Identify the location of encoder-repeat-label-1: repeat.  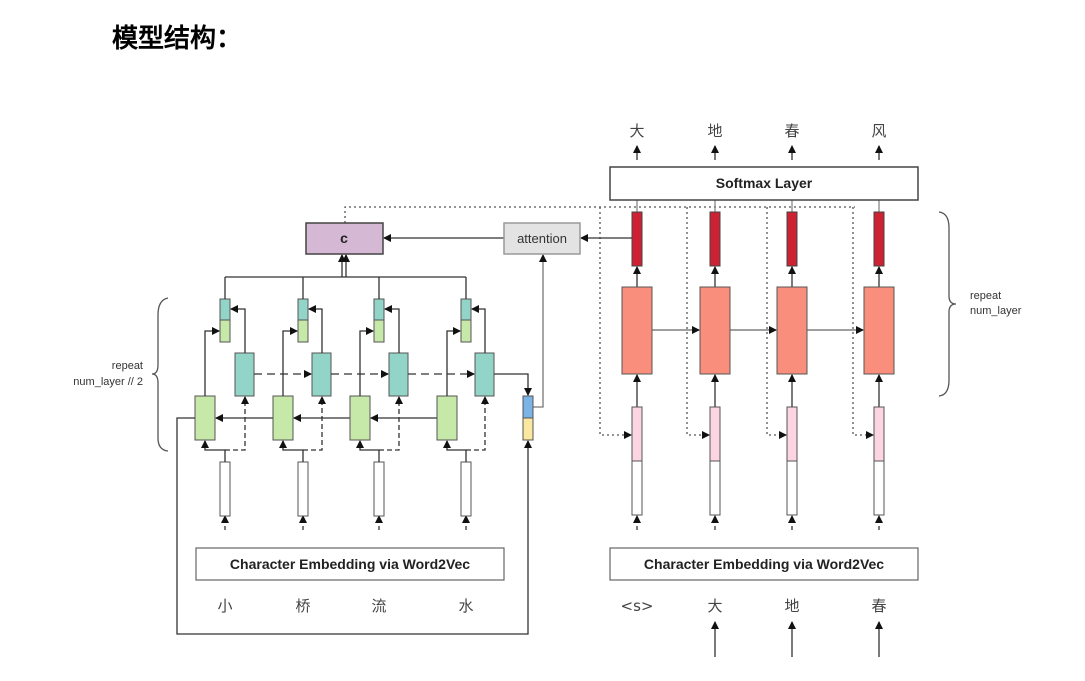
(127, 366).